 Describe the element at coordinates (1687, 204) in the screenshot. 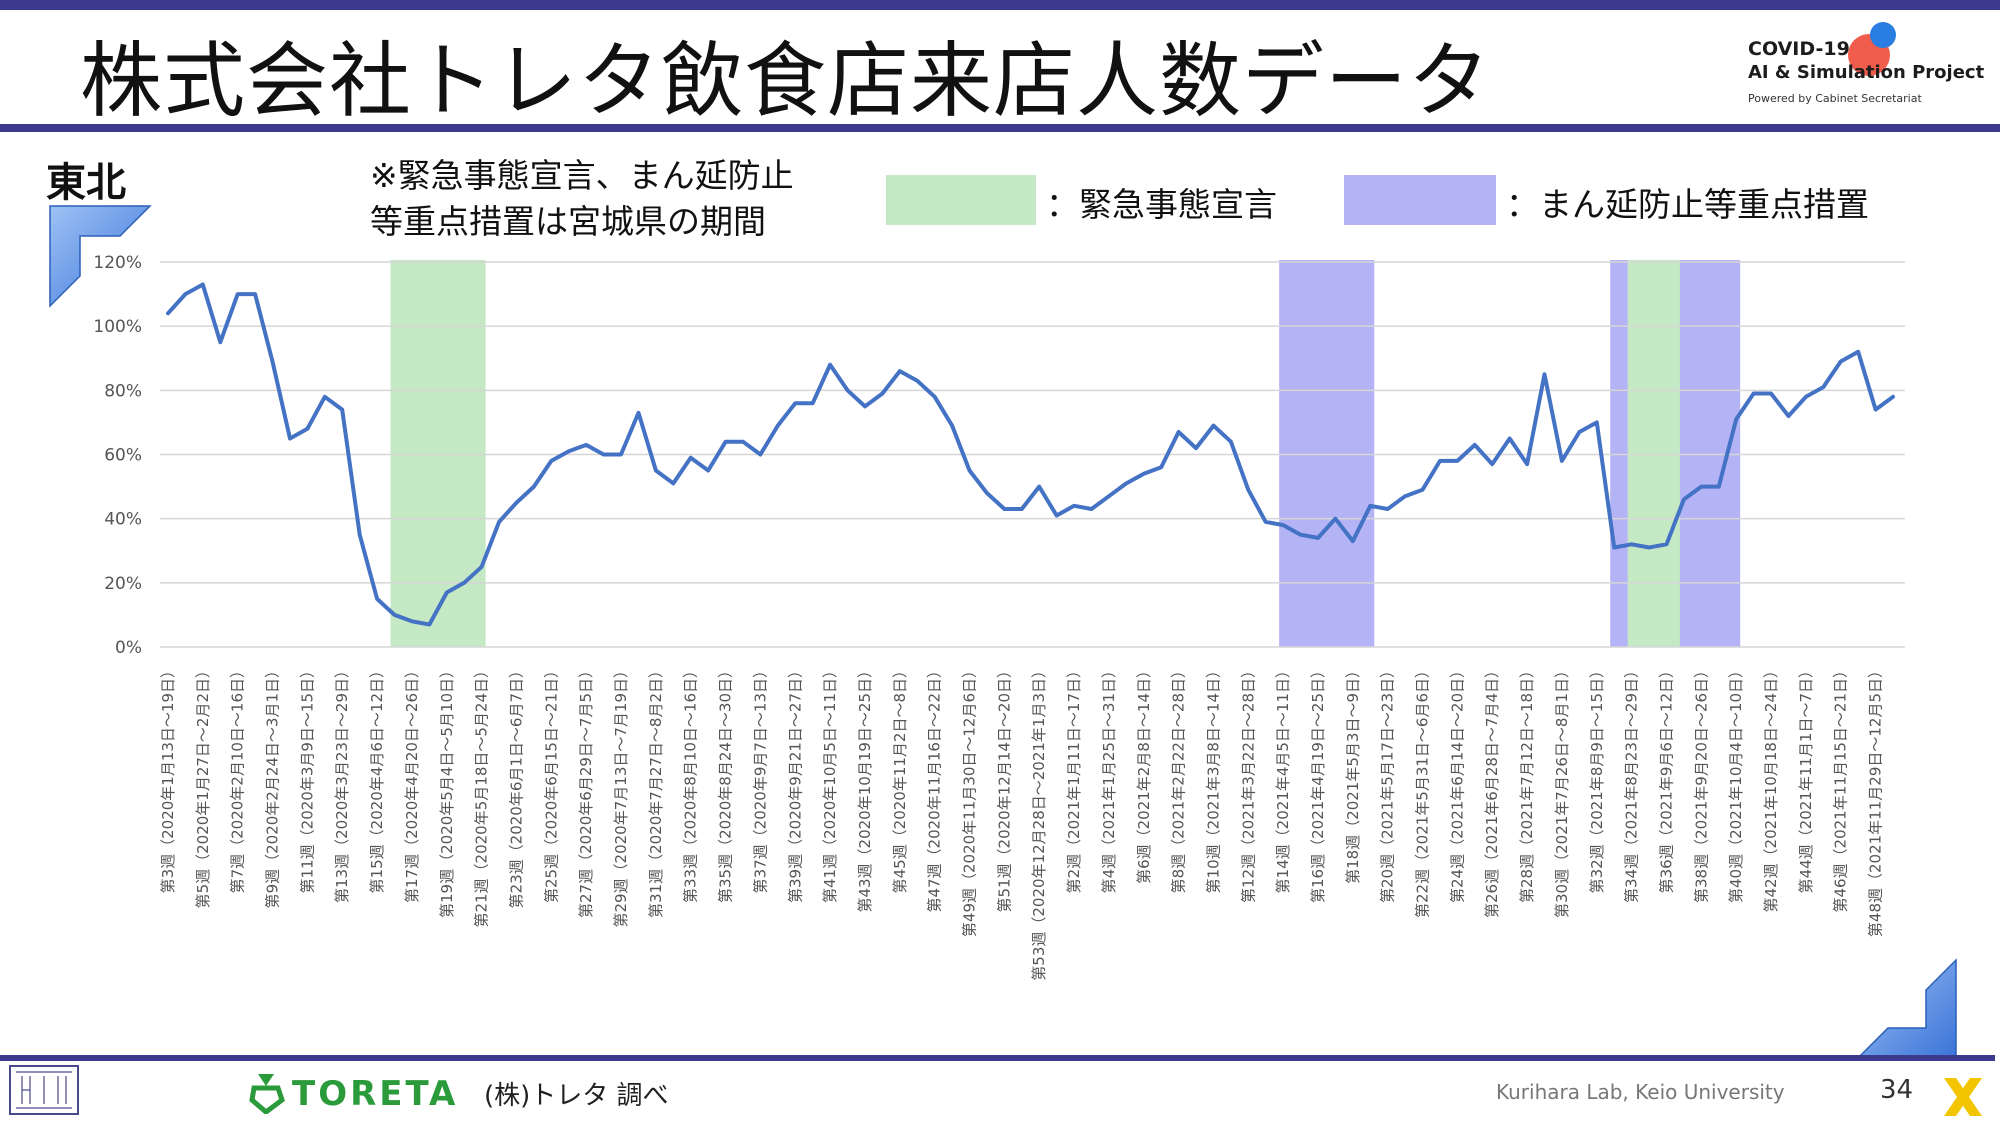

I see `legend-label-manen: ：まん延防止等重点措置` at that location.